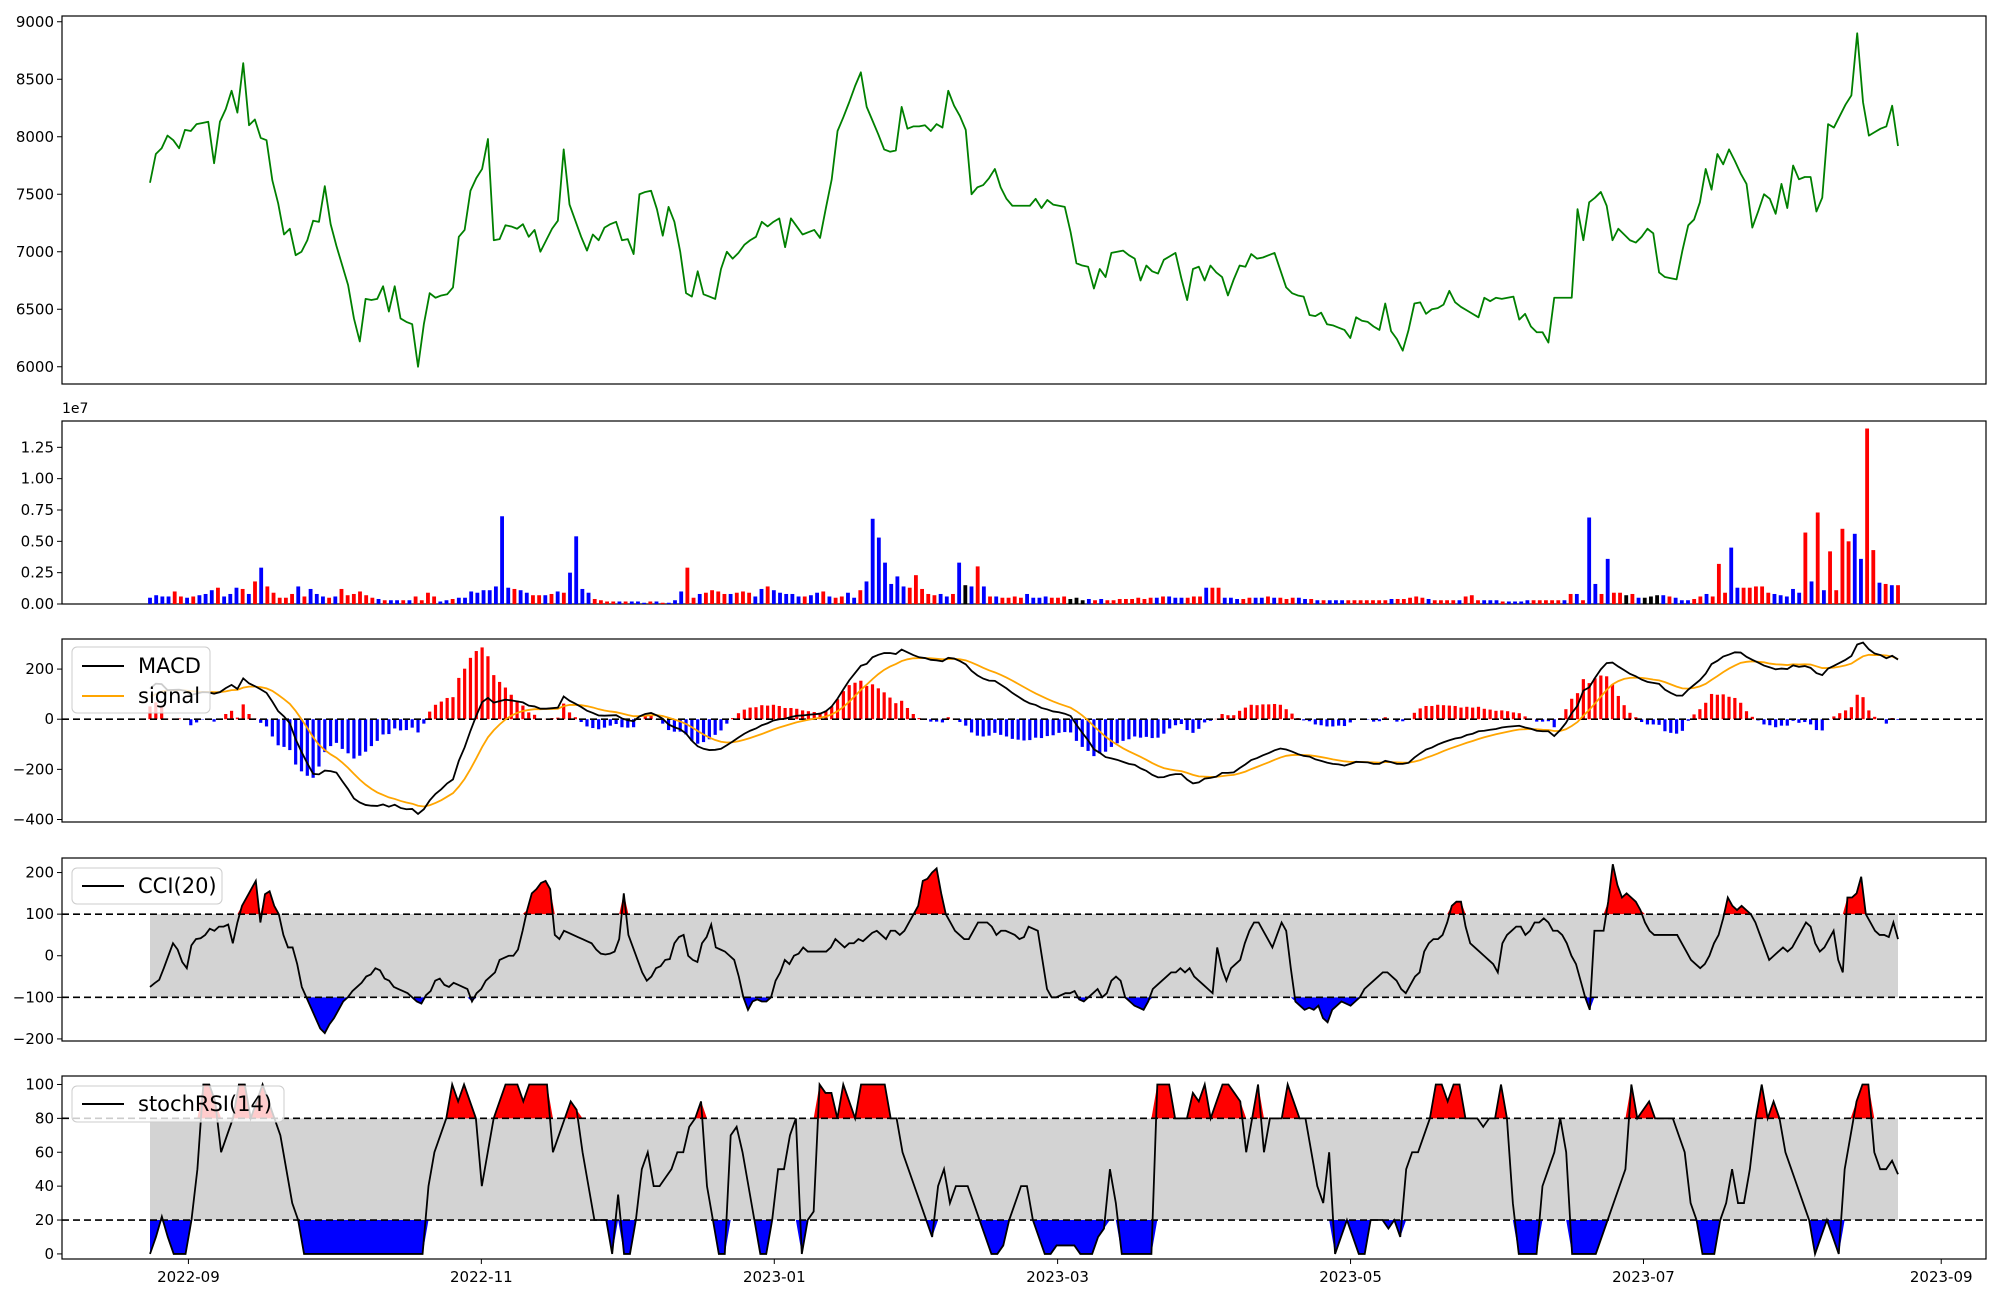 Image resolution: width=2000 pixels, height=1300 pixels. Describe the element at coordinates (141, 680) in the screenshot. I see `macd-legend: MACD signal` at that location.